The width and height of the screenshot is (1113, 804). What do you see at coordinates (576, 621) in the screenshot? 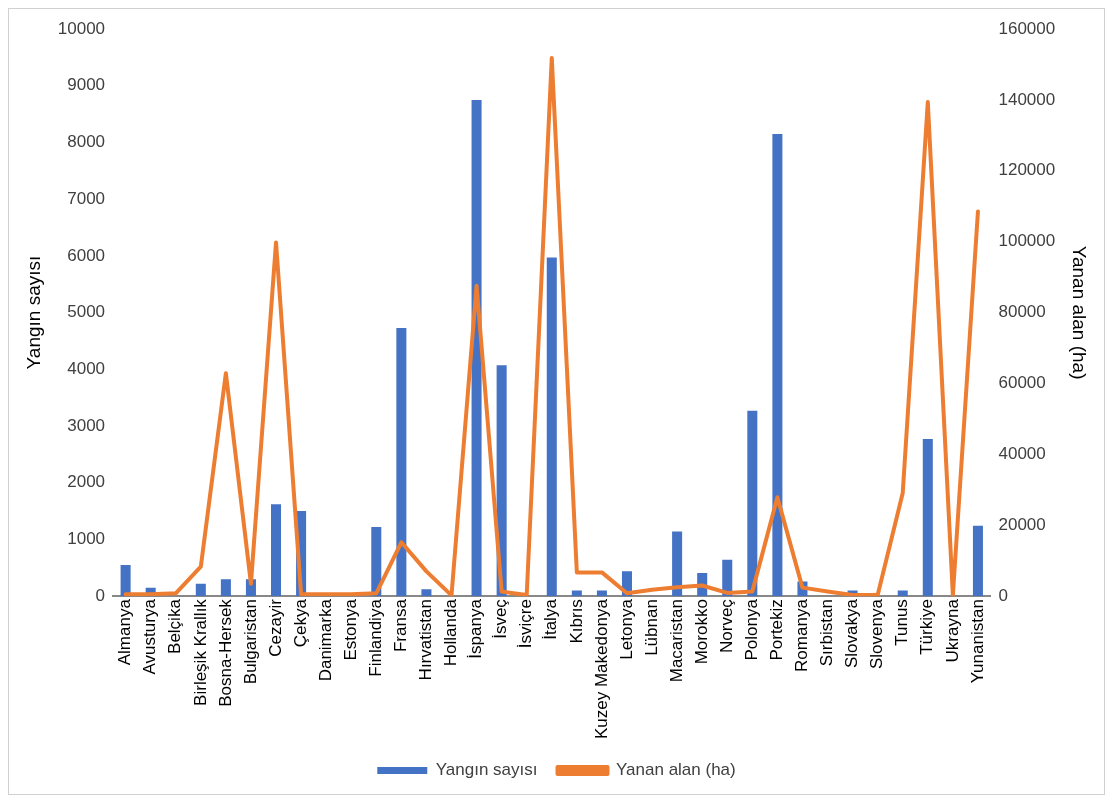
I see `x-tick-label: Kıbrıs` at bounding box center [576, 621].